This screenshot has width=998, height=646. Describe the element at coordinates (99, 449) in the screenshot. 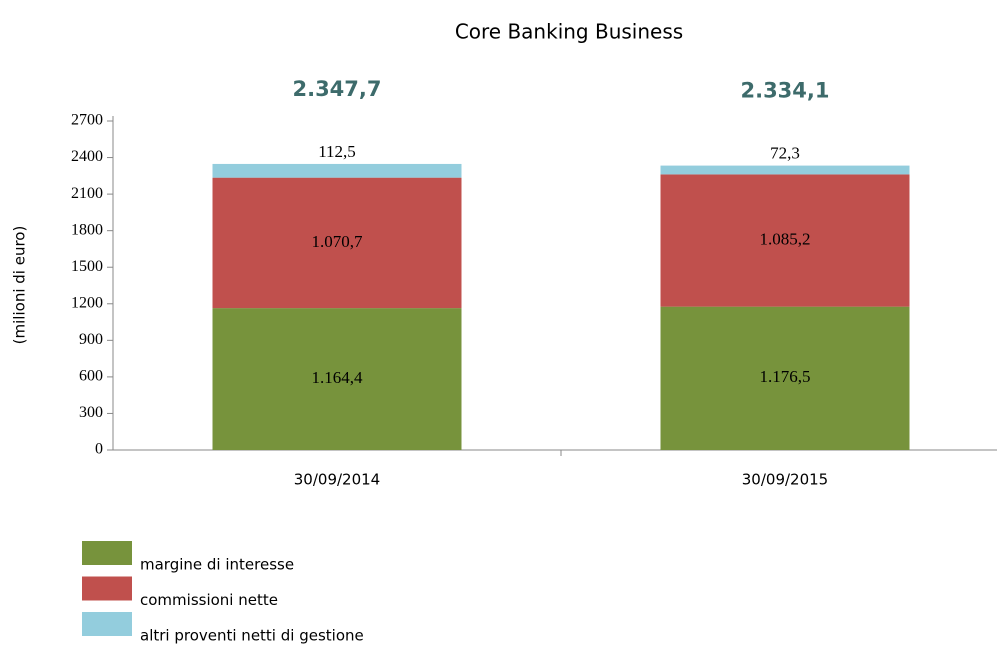

I see `y-tick-label: 0` at that location.